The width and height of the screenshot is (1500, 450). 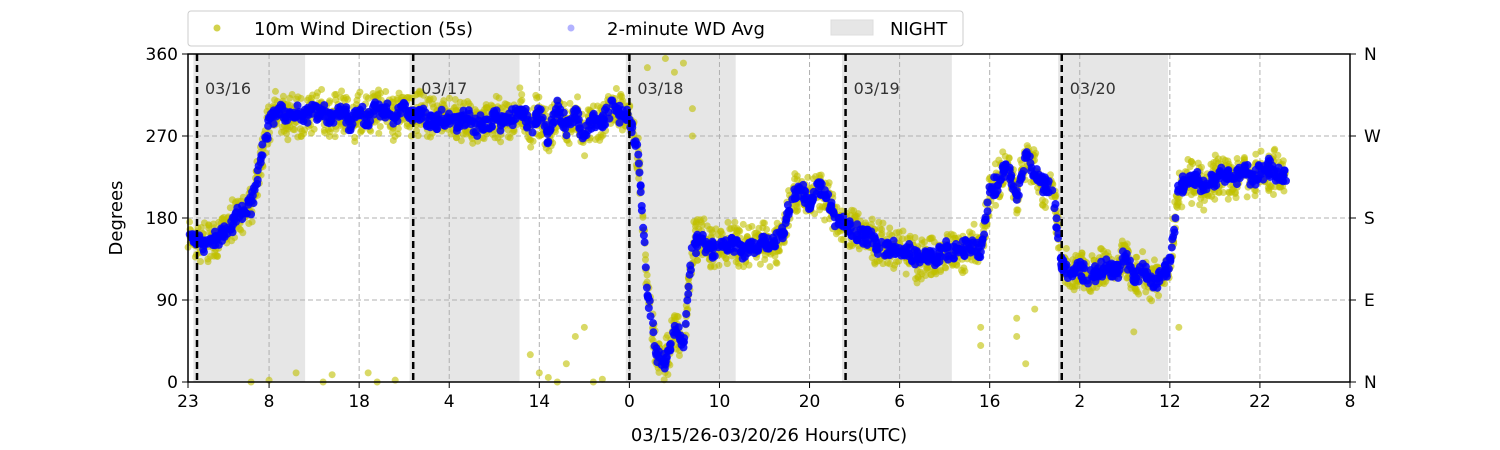 What do you see at coordinates (444, 88) in the screenshot?
I see `day-marker-label: 03/17` at bounding box center [444, 88].